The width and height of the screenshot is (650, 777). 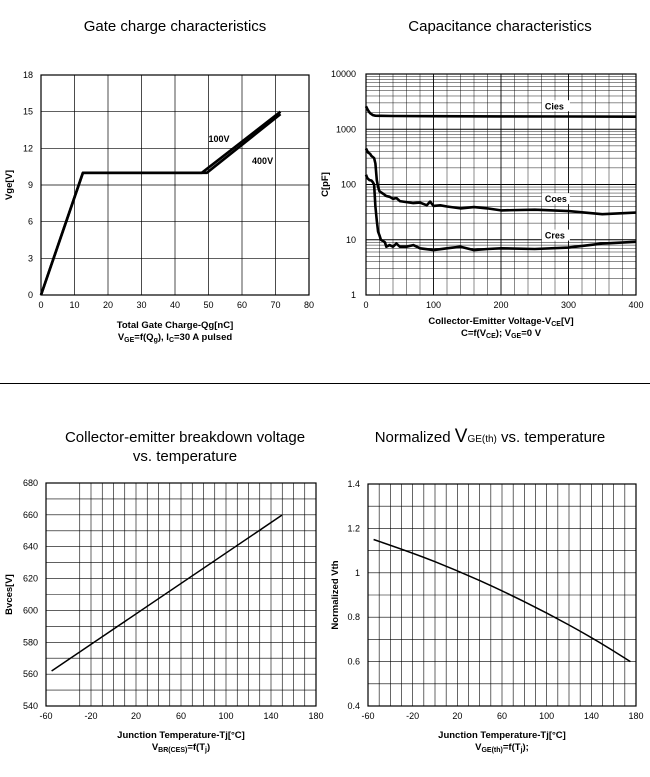 I want to click on cap-condition-part: C=f(V, so click(x=474, y=333).